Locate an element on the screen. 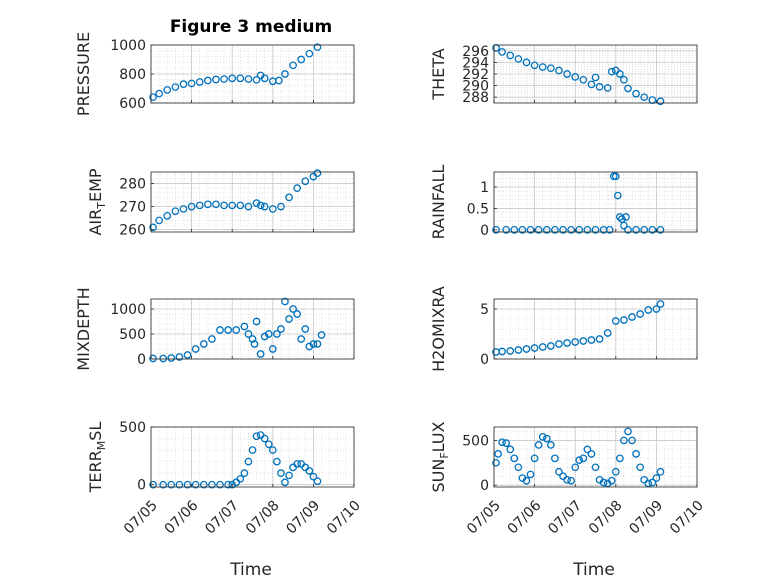 This screenshot has width=778, height=583. x-tick-label: 07/06 is located at coordinates (182, 518).